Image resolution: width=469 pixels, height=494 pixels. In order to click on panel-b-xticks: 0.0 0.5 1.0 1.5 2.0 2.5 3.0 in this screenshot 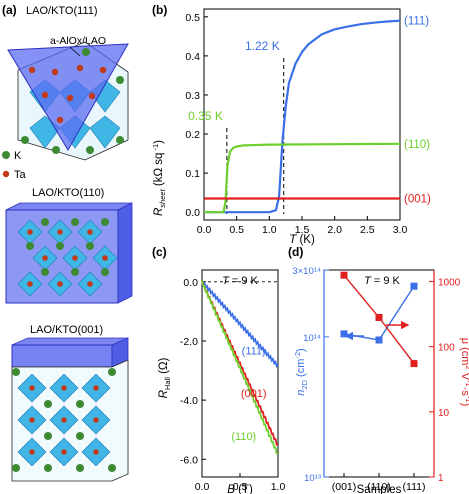, I will do `click(302, 226)`.